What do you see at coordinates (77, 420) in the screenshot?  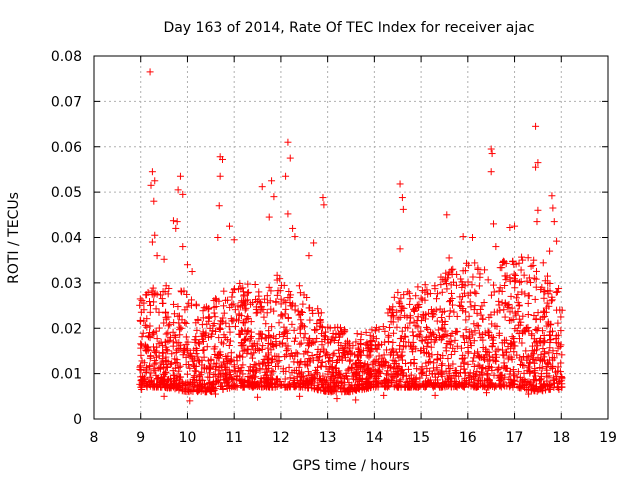 I see `y-tick-label: 0` at bounding box center [77, 420].